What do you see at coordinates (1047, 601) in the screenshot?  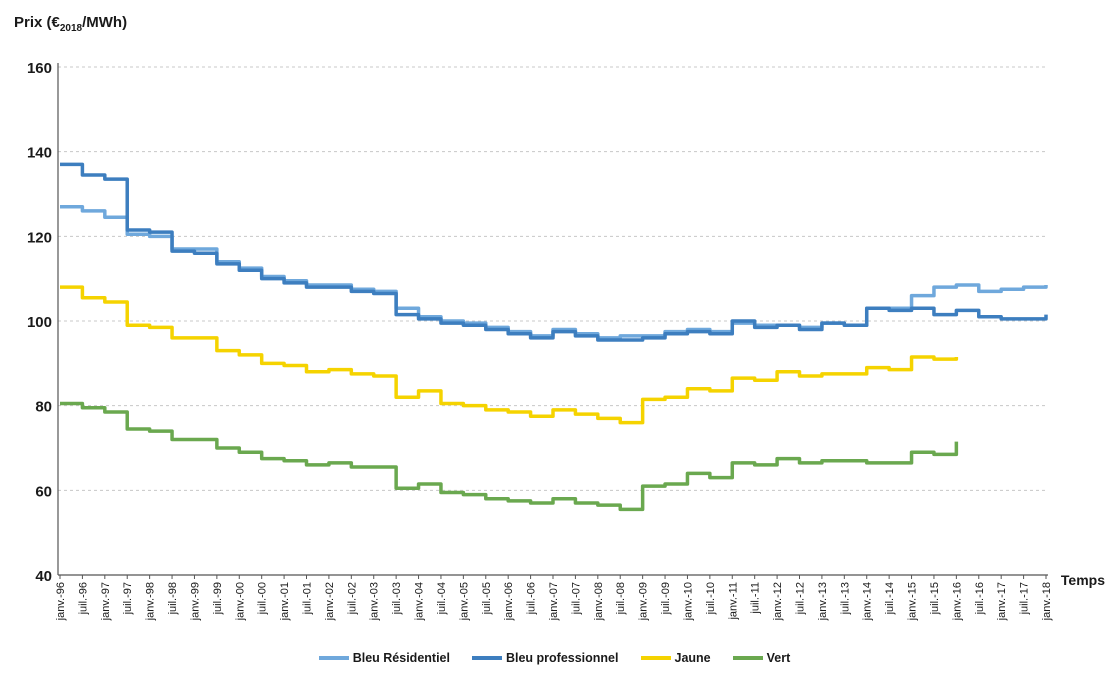 I see `x-tick-label: janv.-18` at bounding box center [1047, 601].